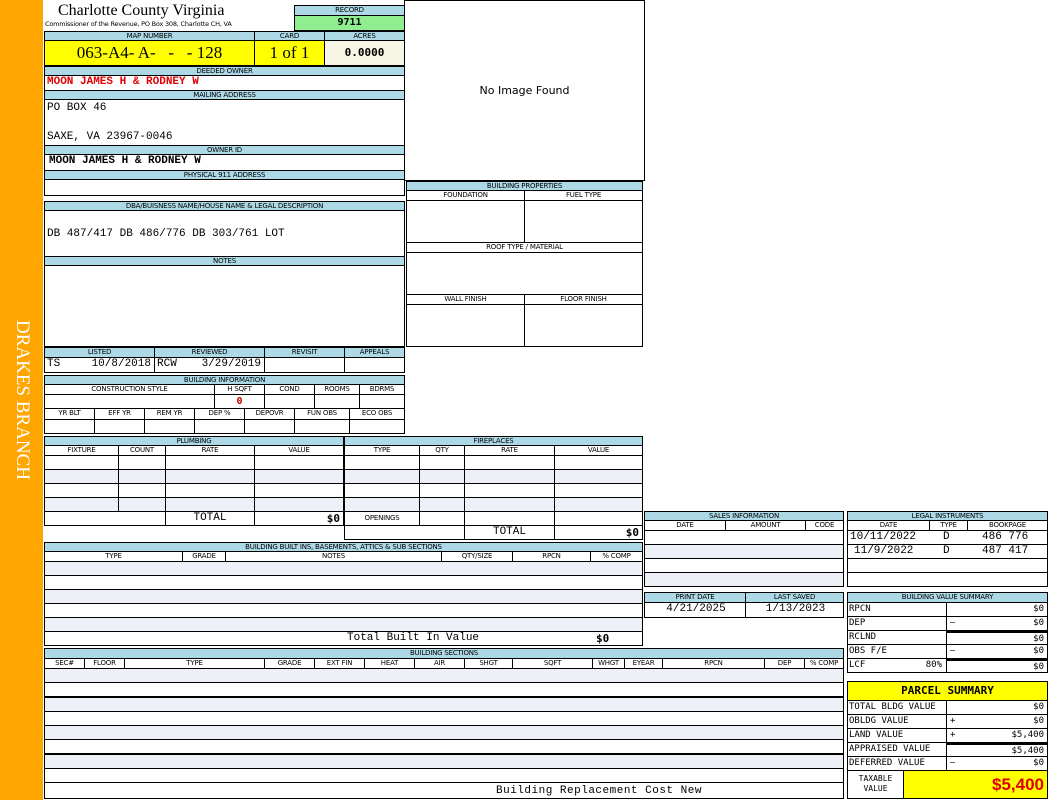 The width and height of the screenshot is (1050, 800). Describe the element at coordinates (860, 609) in the screenshot. I see `bvs-row-label-text: RPCN` at that location.